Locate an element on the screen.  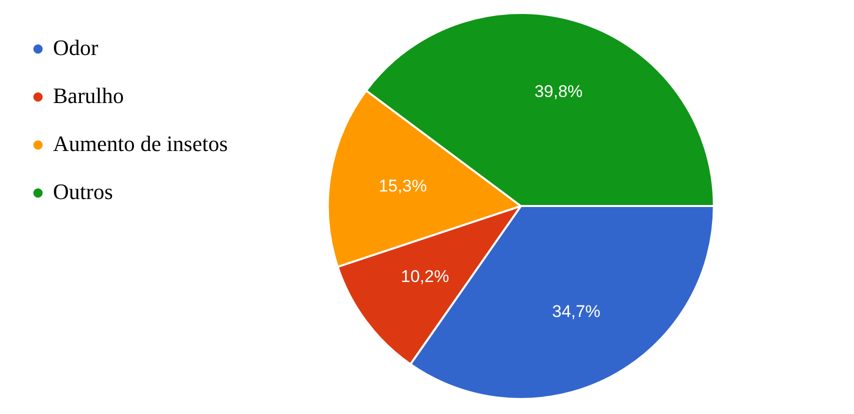
data-label: 10,2% is located at coordinates (425, 276).